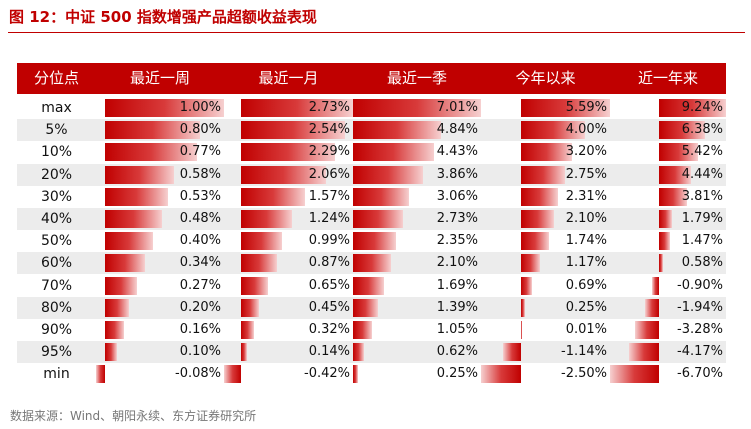  I want to click on value-cell: 2.75%, so click(545, 175).